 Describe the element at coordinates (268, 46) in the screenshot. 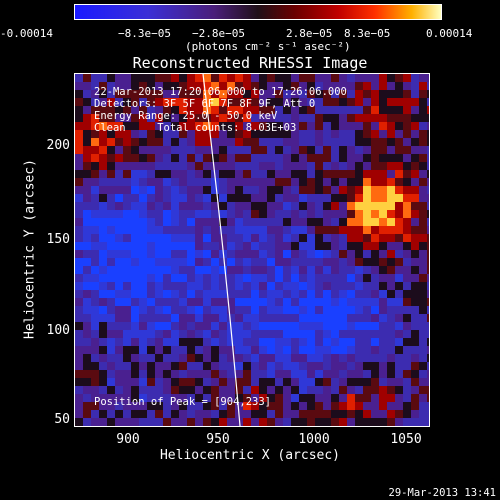

I see `colorbar-unit: (photons cm⁻² s⁻¹ asec⁻²)` at that location.